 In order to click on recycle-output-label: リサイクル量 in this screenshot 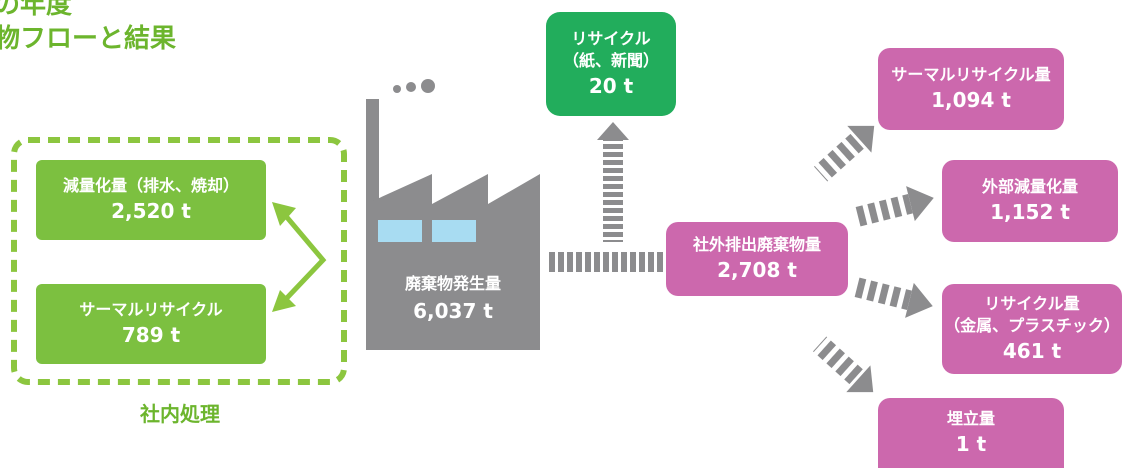, I will do `click(1031, 304)`.